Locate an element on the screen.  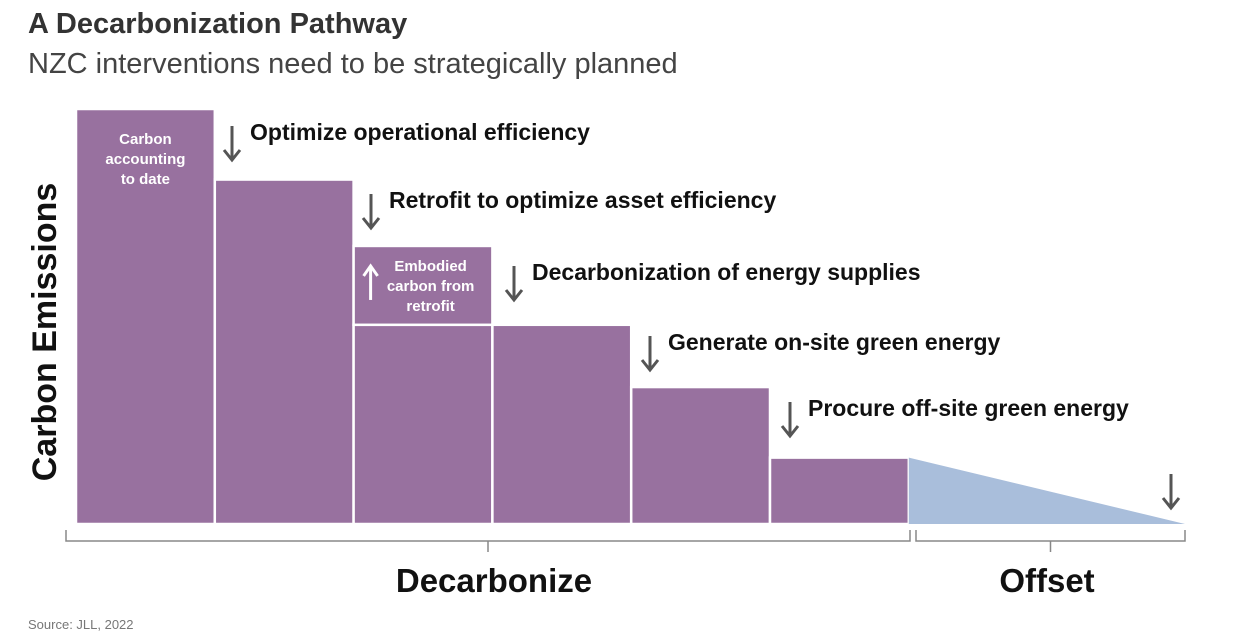
step-annotation: Procure off-site green energy is located at coordinates (968, 408).